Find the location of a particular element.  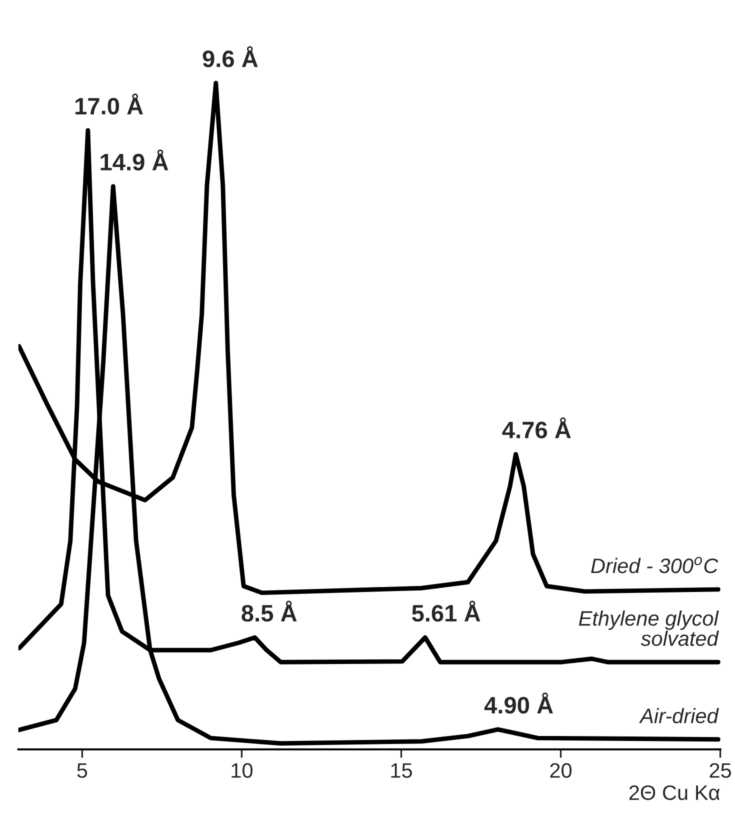

x-tick-label: 20 is located at coordinates (561, 770).